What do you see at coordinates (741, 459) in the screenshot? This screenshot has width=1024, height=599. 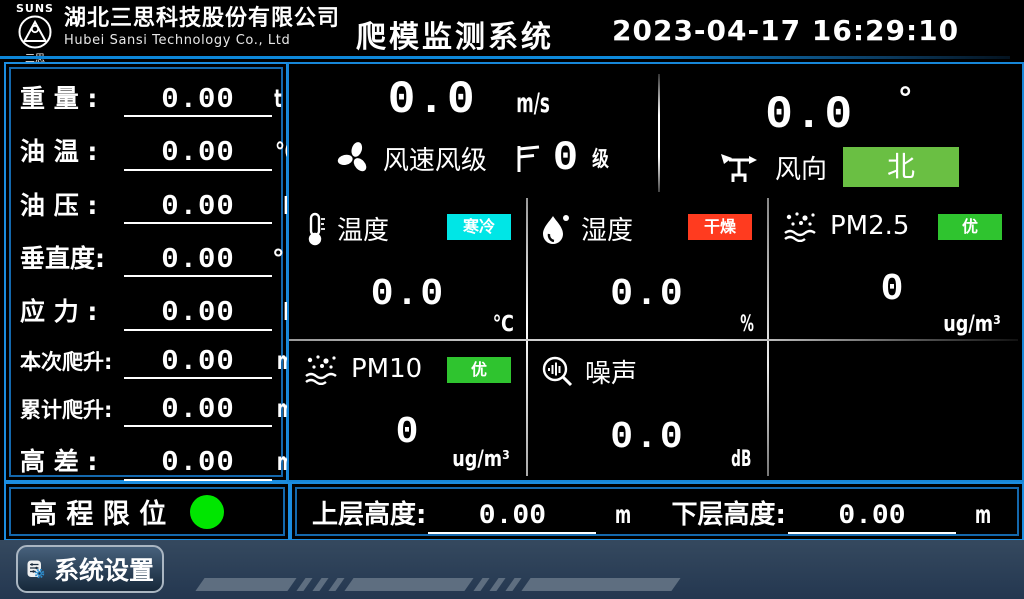 I see `sensor-unit: dB` at bounding box center [741, 459].